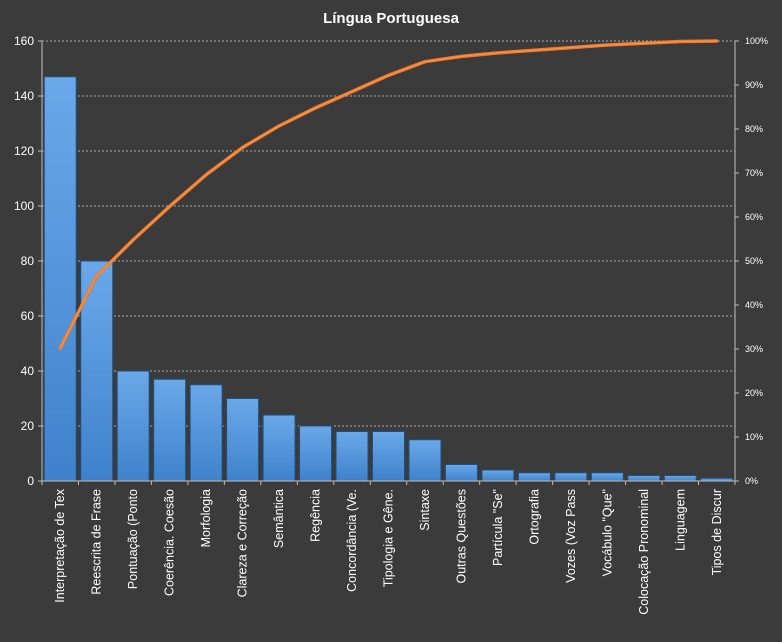 The height and width of the screenshot is (642, 782). Describe the element at coordinates (391, 18) in the screenshot. I see `chart-title: Língua Portuguesa` at that location.